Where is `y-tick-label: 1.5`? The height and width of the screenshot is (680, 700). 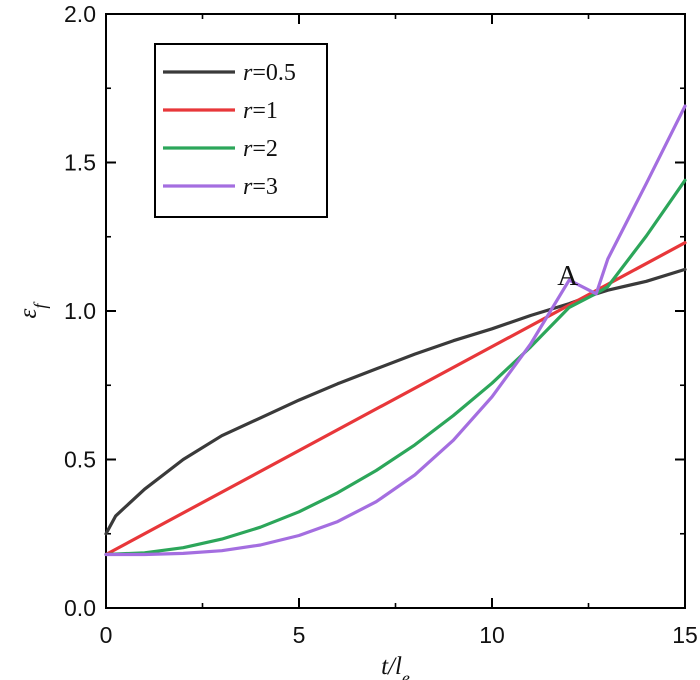 y-tick-label: 1.5 is located at coordinates (80, 163).